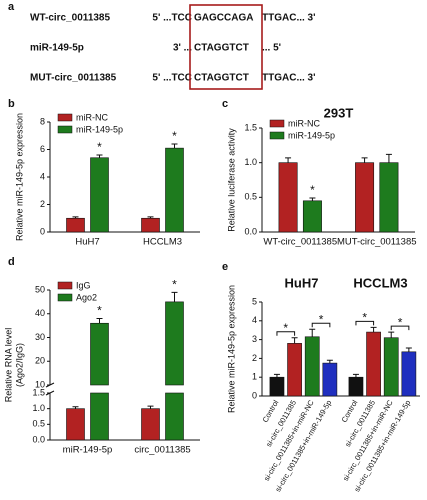 The image size is (427, 500). What do you see at coordinates (40, 313) in the screenshot?
I see `y-tick-label: 40` at bounding box center [40, 313].